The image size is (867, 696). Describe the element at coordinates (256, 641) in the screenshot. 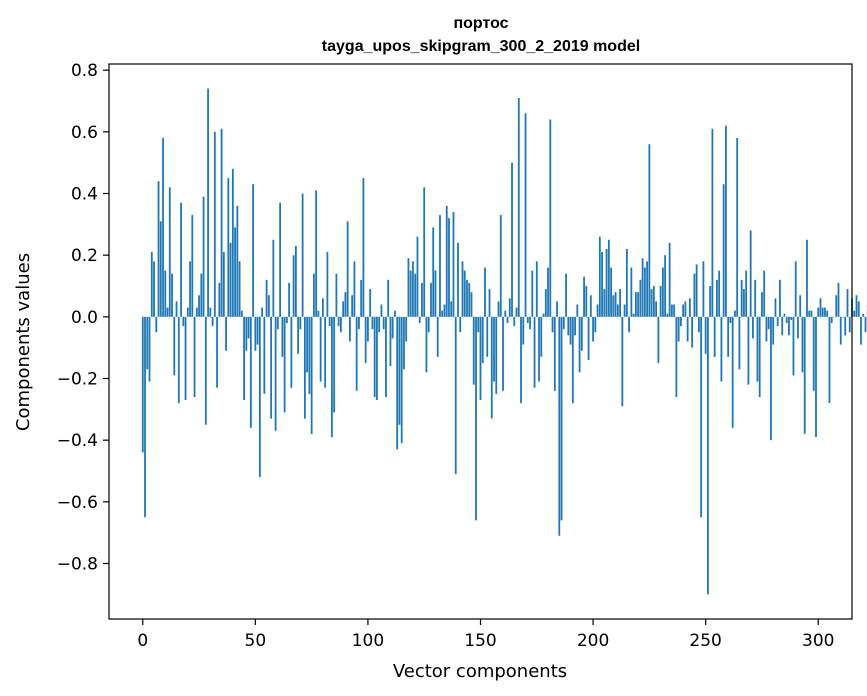

I see `x-tick-label: 50` at that location.